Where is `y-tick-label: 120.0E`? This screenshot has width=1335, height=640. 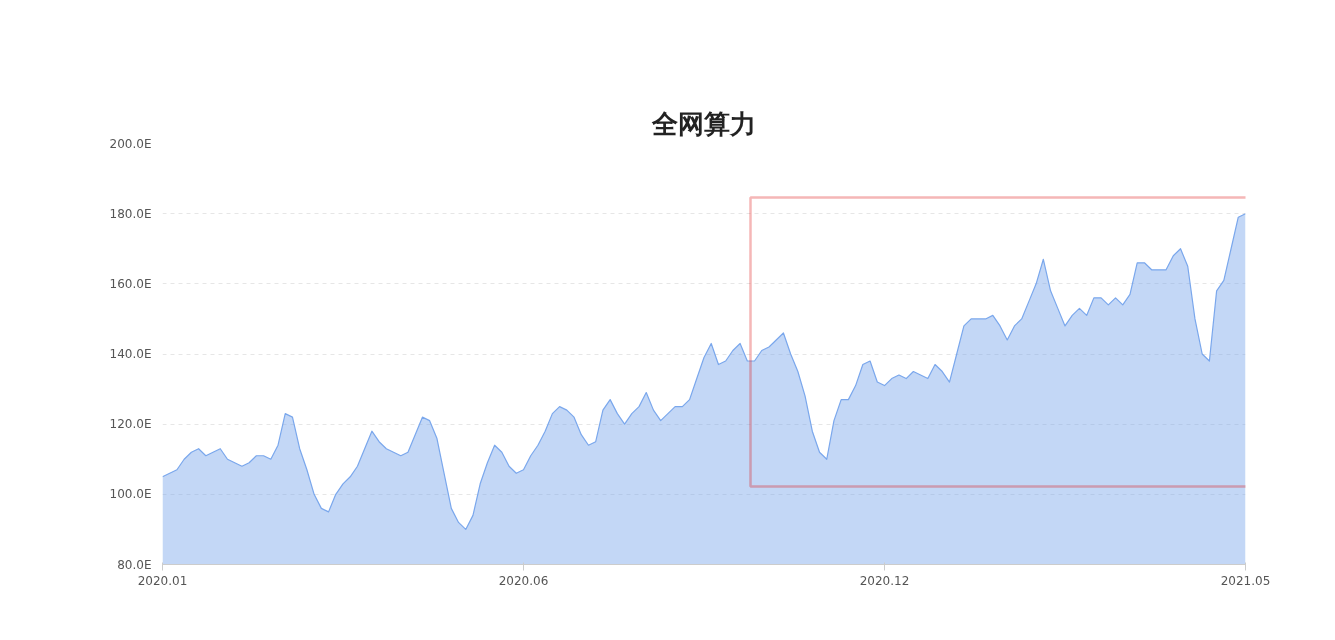
y-tick-label: 120.0E is located at coordinates (130, 424).